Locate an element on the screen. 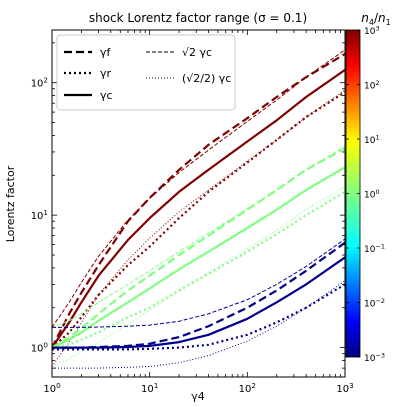  y-tick-label: 10⁰ is located at coordinates (40, 348).